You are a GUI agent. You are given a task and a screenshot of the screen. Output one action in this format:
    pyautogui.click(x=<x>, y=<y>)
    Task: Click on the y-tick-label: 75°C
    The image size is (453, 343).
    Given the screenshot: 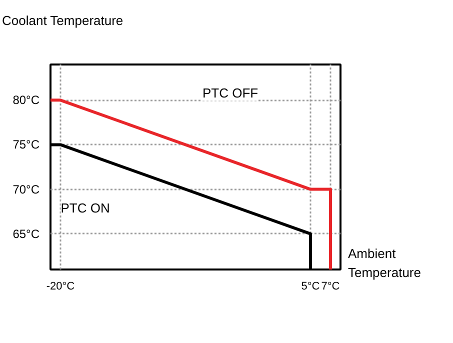 What is the action you would take?
    pyautogui.click(x=26, y=145)
    